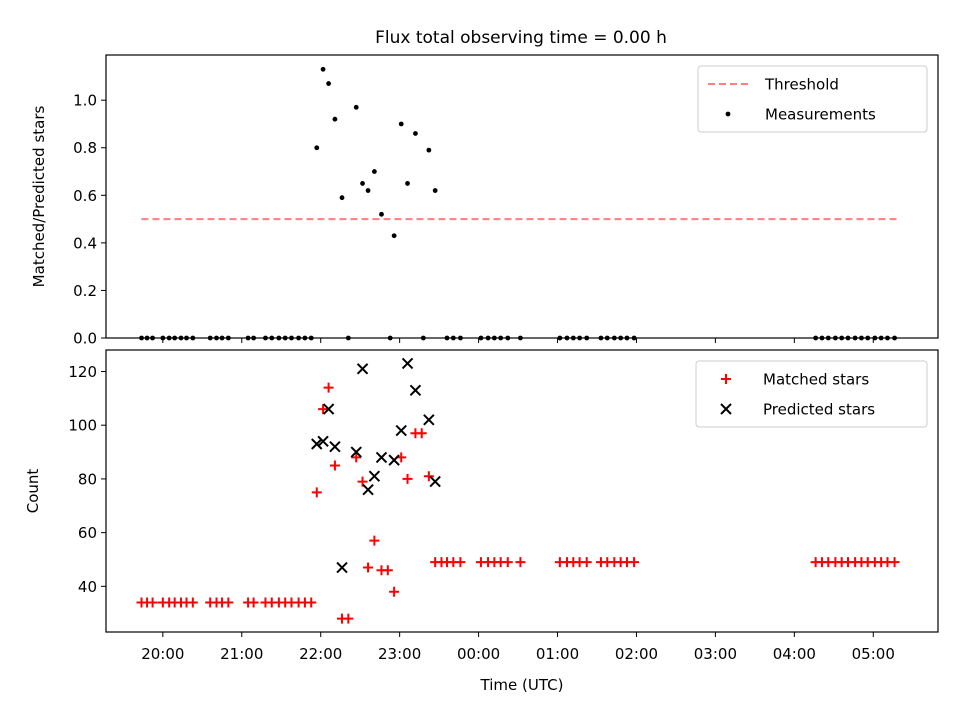 The width and height of the screenshot is (960, 720). Describe the element at coordinates (87, 479) in the screenshot. I see `y-tick-label: 80` at that location.